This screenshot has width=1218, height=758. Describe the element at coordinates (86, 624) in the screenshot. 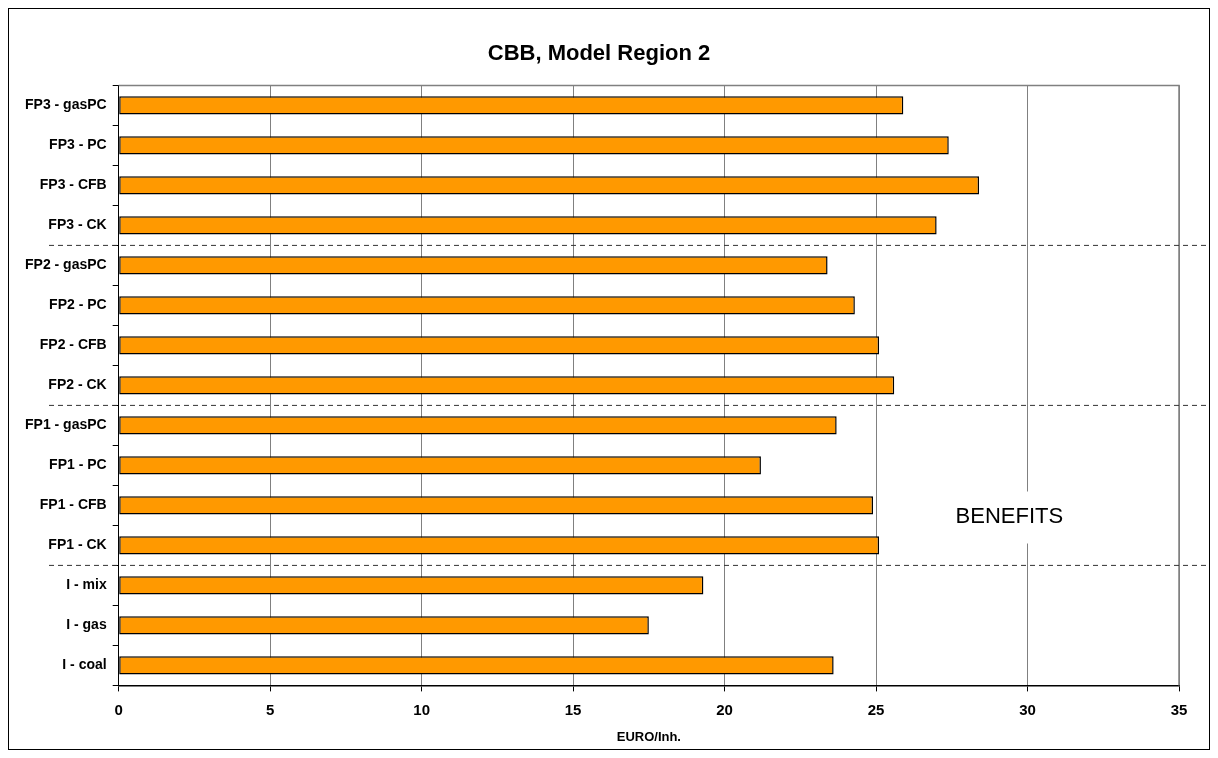

I see `y-tick-label: I - gas` at that location.